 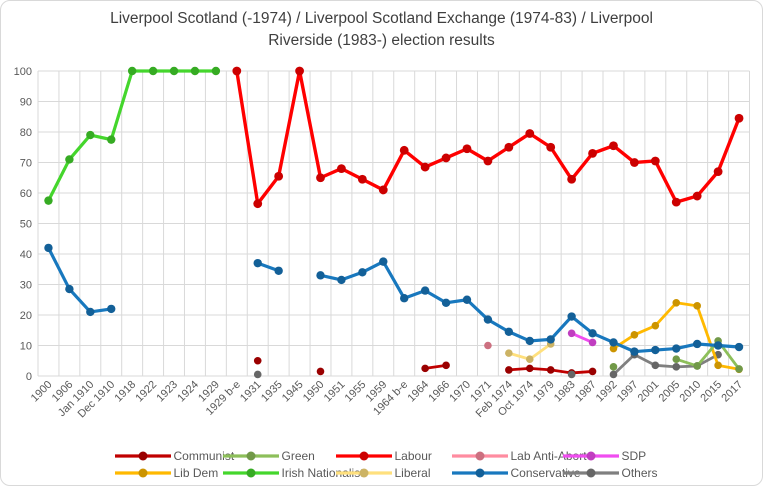 What do you see at coordinates (29, 377) in the screenshot?
I see `y-tick-label: 0` at bounding box center [29, 377].